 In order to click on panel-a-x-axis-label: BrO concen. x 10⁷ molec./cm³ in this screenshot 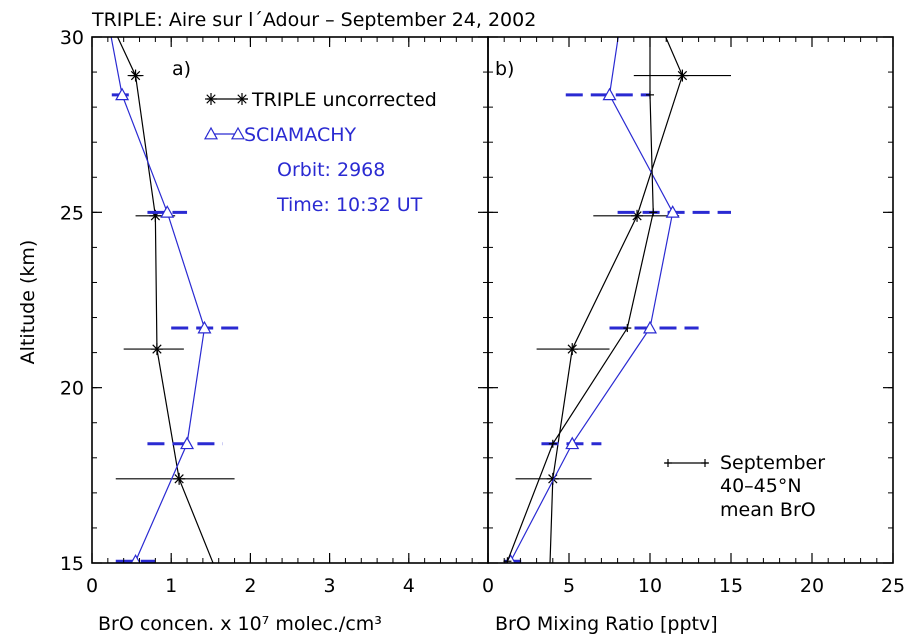, I will do `click(240, 624)`.